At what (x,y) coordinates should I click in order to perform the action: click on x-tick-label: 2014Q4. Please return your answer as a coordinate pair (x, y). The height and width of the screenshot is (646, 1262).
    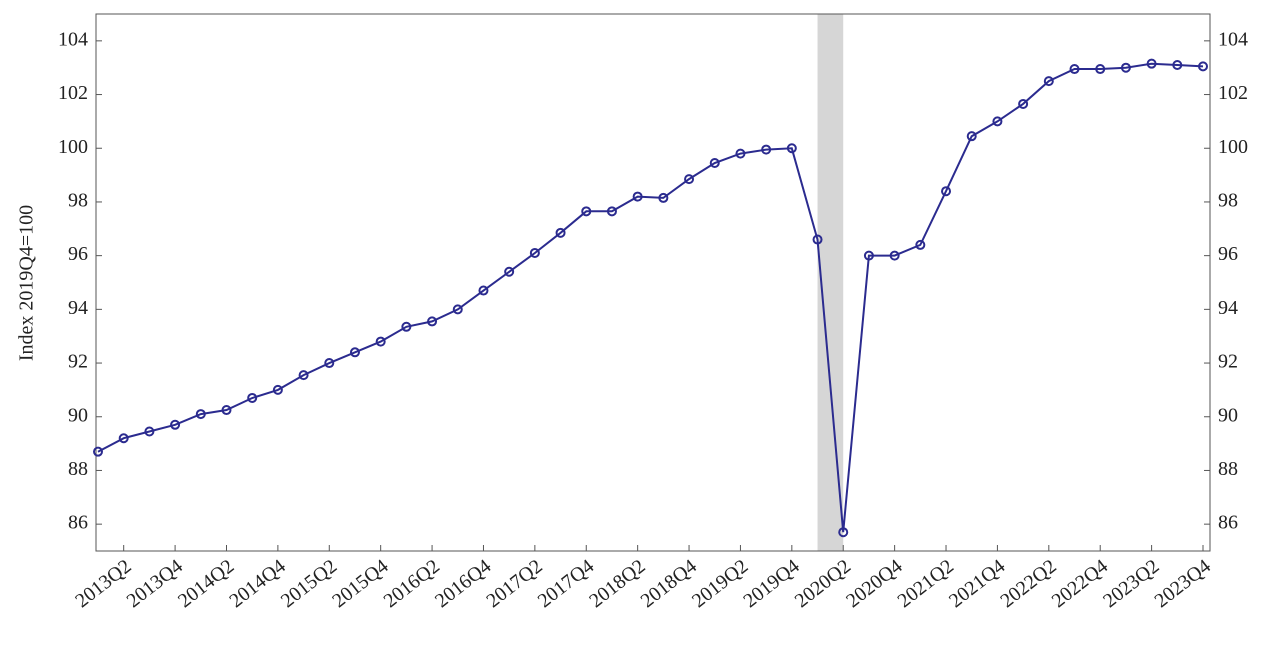
    Looking at the image, I should click on (257, 583).